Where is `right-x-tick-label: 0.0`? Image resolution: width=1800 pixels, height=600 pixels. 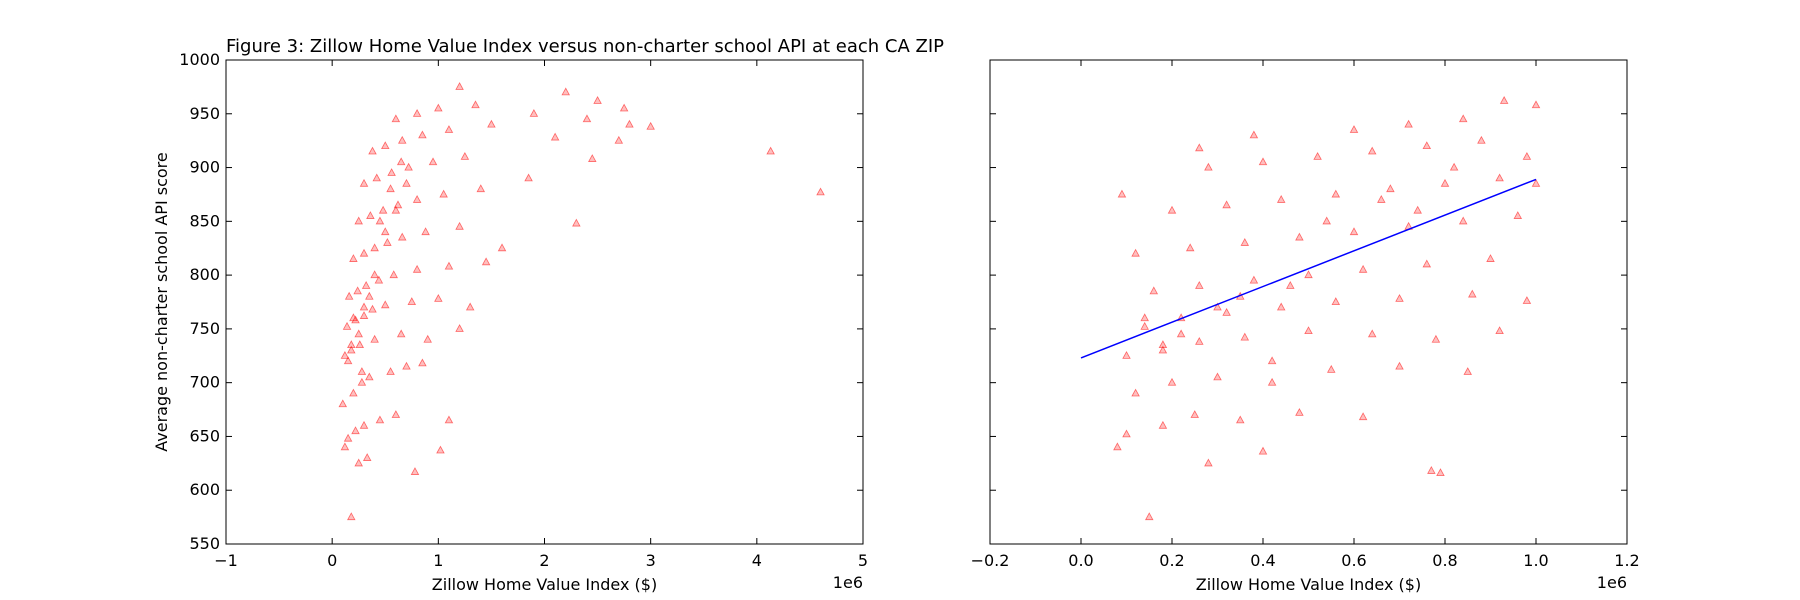
right-x-tick-label: 0.0 is located at coordinates (1080, 560).